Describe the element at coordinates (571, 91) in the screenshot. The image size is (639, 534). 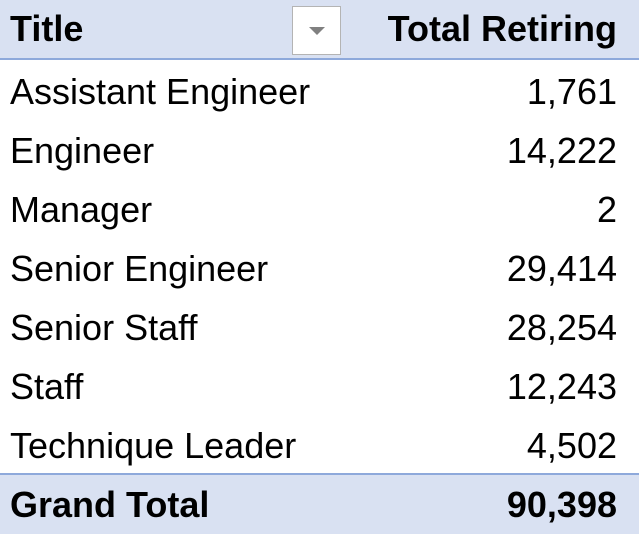
I see `row-total: 1,761` at that location.